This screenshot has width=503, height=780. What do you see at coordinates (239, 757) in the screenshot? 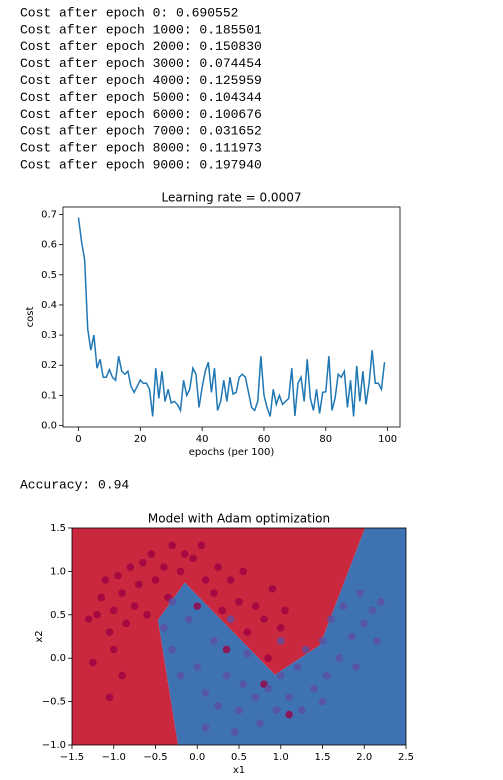
I see `x-tick-label: 0.5` at bounding box center [239, 757].